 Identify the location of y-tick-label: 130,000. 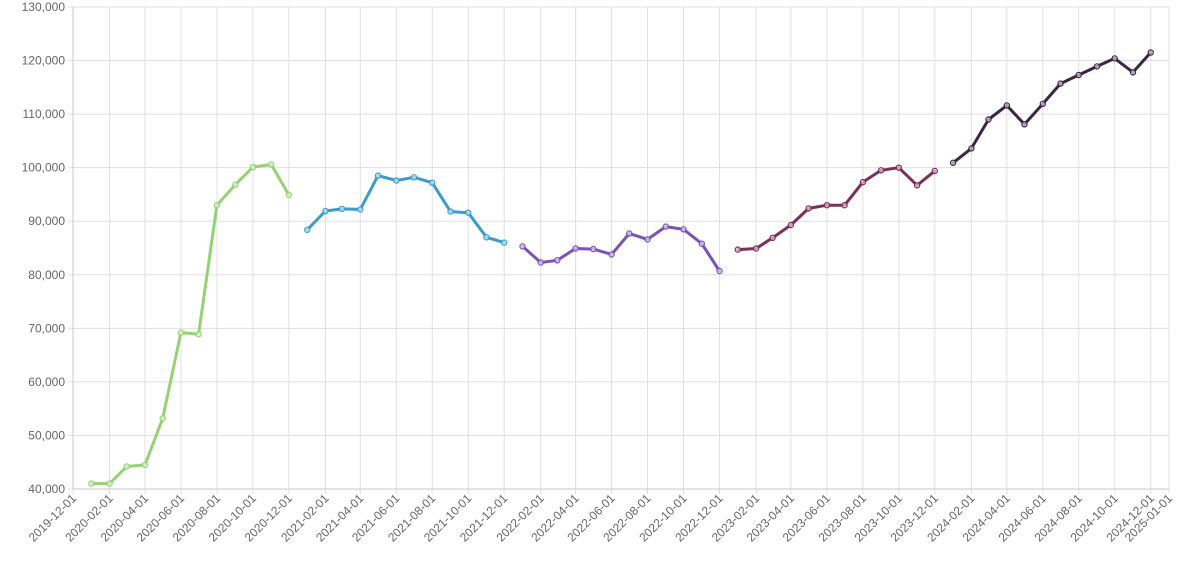
(44, 7).